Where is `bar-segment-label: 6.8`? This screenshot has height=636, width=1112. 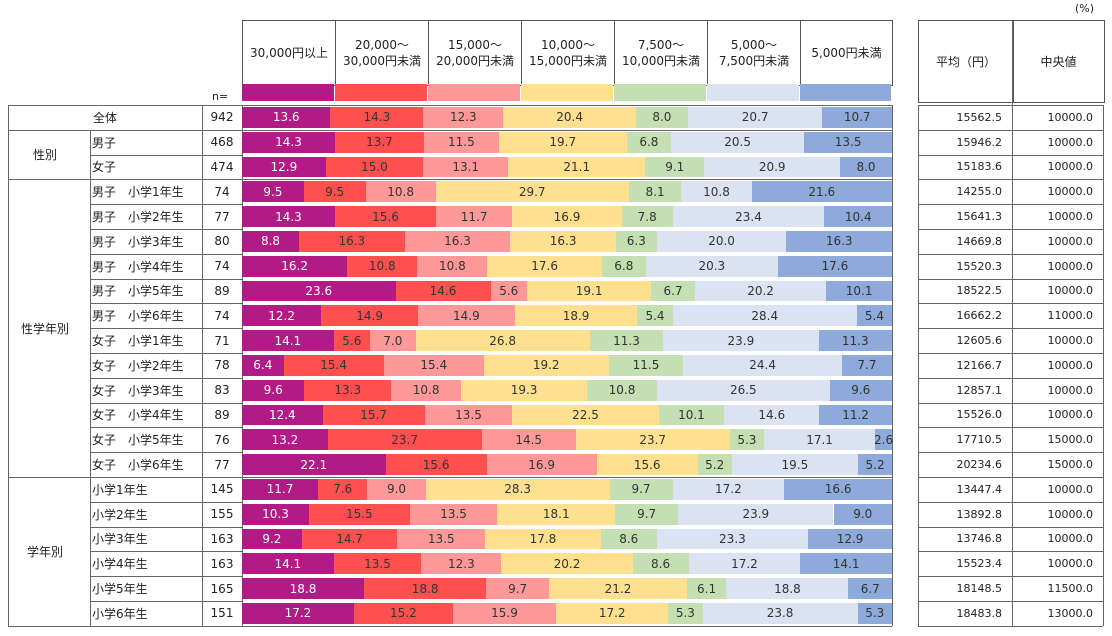 bar-segment-label: 6.8 is located at coordinates (624, 266).